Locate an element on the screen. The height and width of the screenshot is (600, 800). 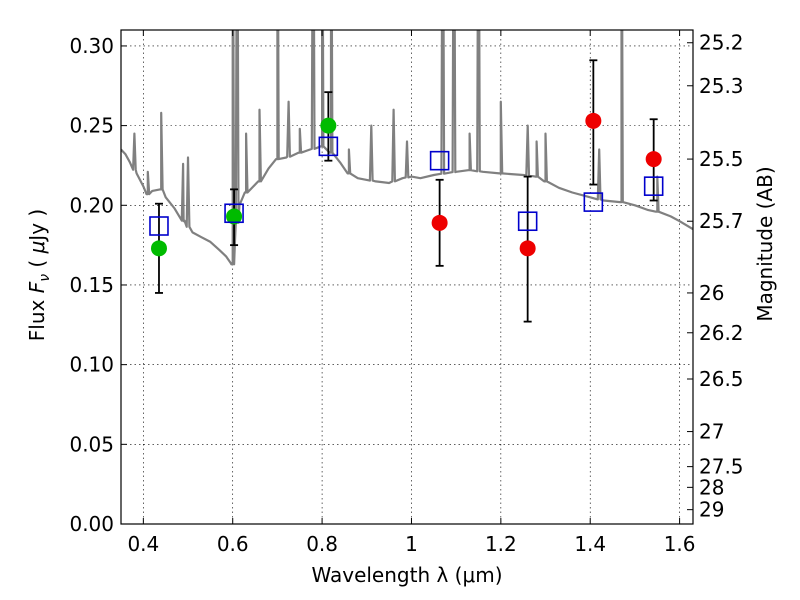
mag-tick-label: 29 is located at coordinates (711, 510).